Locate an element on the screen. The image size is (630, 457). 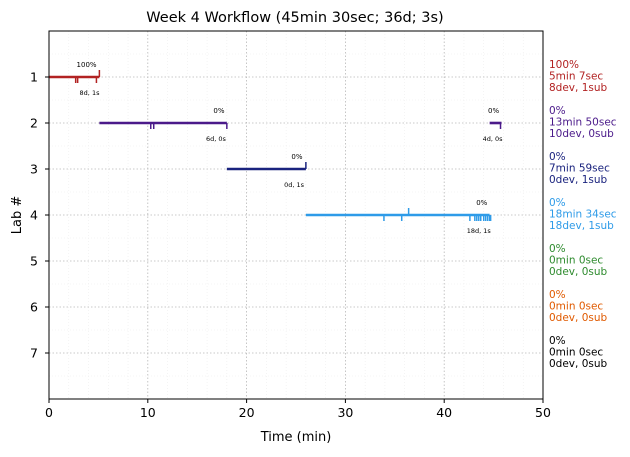
y-tick-label: 4 is located at coordinates (34, 215).